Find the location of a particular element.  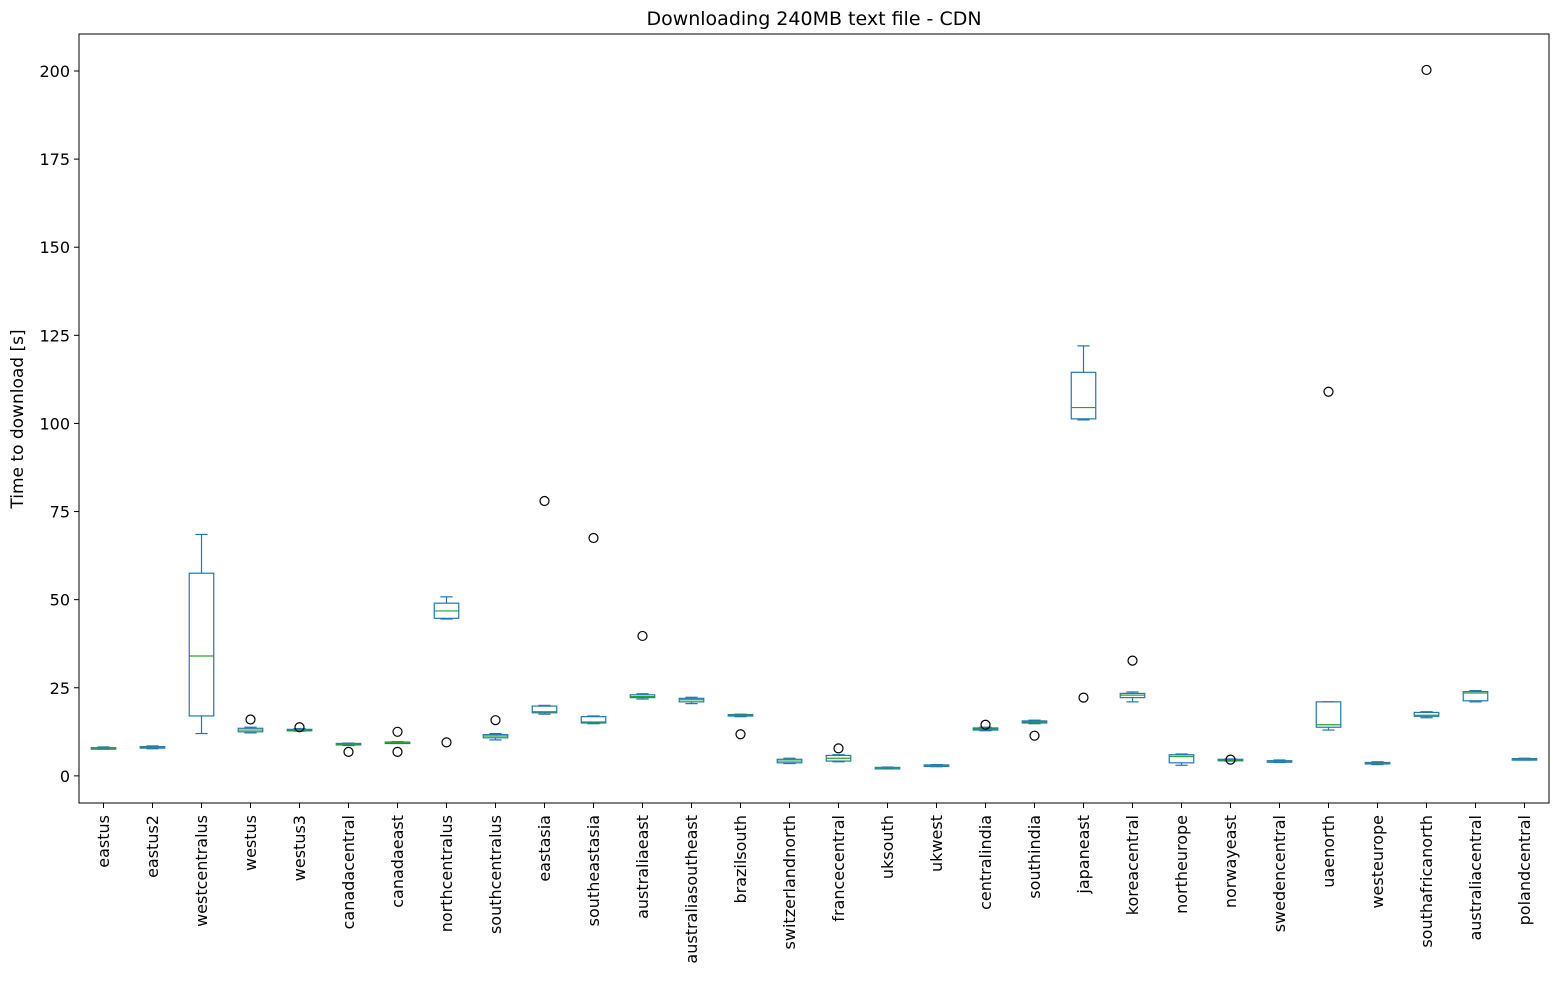

box-canadaeast is located at coordinates (397, 741).